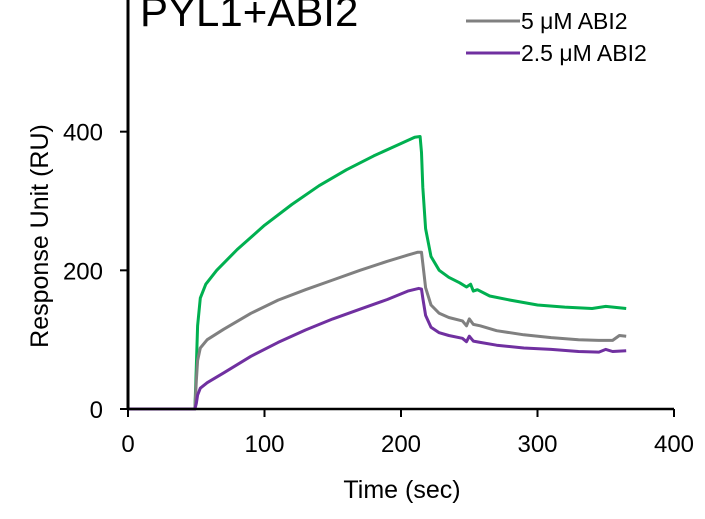 The width and height of the screenshot is (705, 519). What do you see at coordinates (83, 271) in the screenshot?
I see `y-tick-label: 200` at bounding box center [83, 271].